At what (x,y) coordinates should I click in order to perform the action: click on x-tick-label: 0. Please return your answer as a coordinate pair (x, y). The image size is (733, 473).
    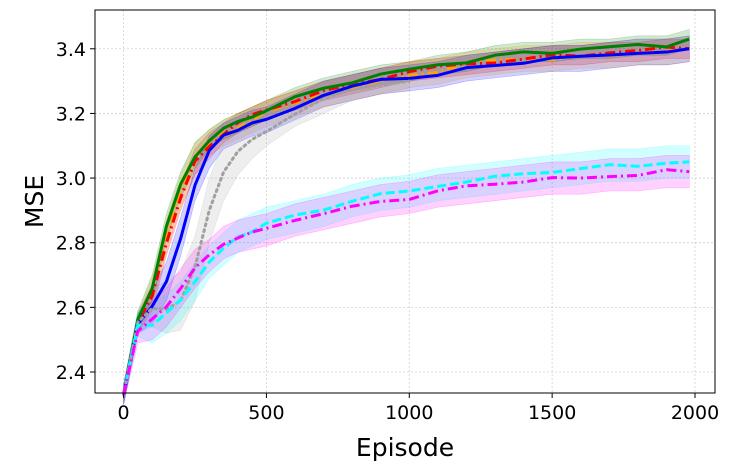
    Looking at the image, I should click on (124, 413).